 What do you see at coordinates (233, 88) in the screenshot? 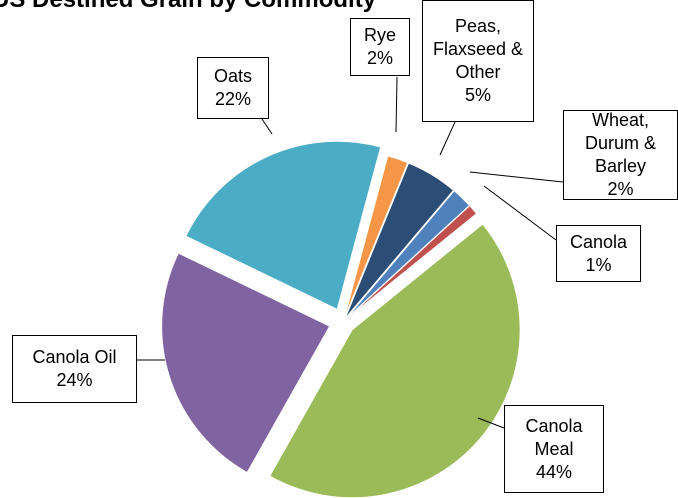
I see `data-label-box: Oats 22%` at bounding box center [233, 88].